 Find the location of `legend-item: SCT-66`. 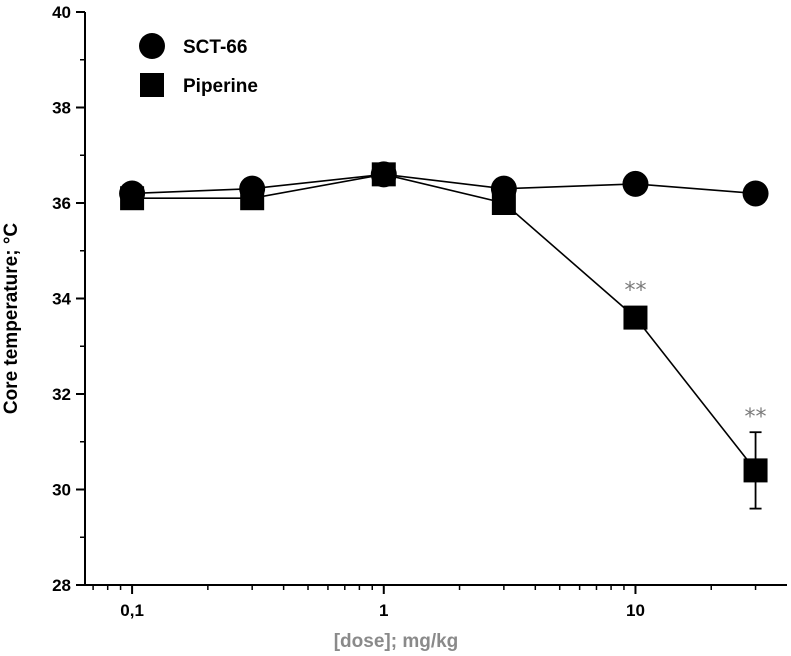

legend-item: SCT-66 is located at coordinates (193, 46).